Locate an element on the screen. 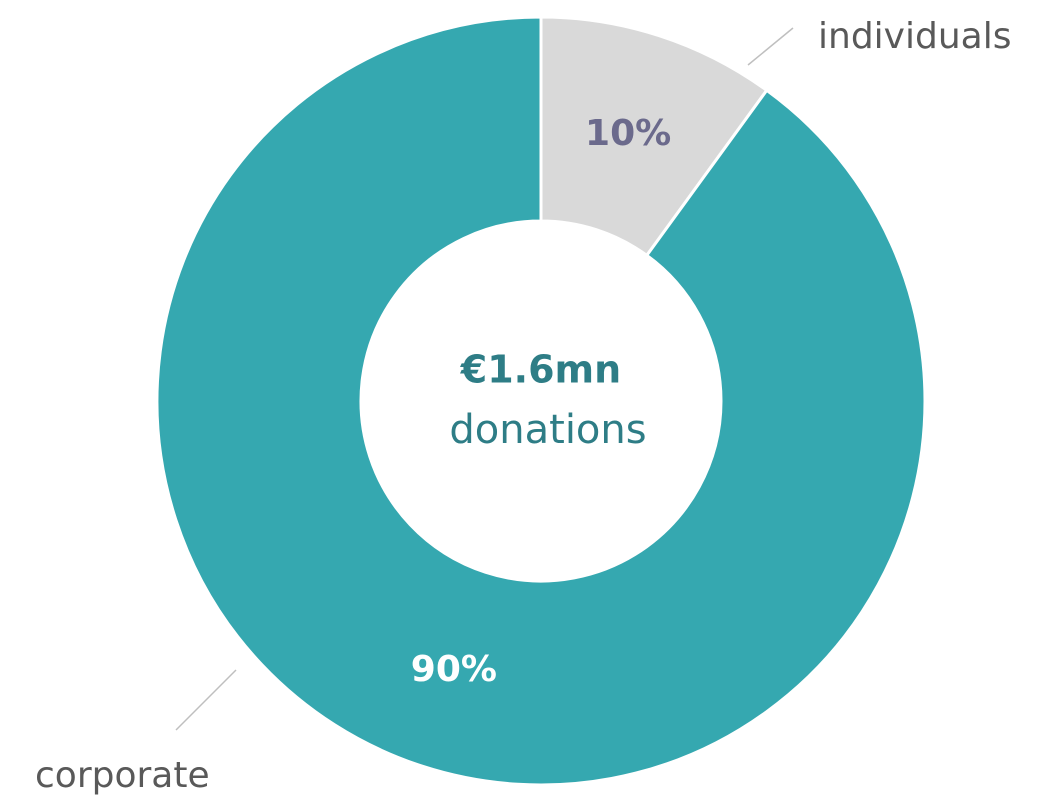 The height and width of the screenshot is (800, 1044). category-label: individuals is located at coordinates (914, 36).